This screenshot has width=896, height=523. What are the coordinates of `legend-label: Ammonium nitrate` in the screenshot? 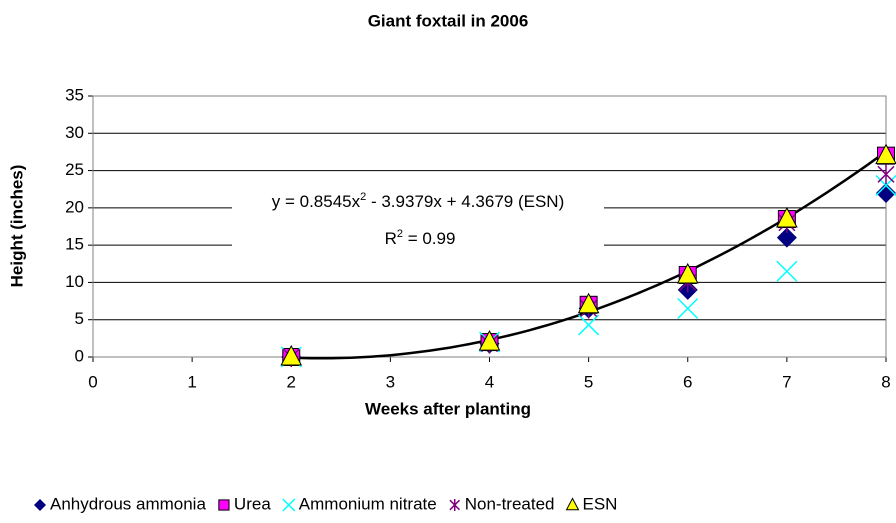 It's located at (368, 503).